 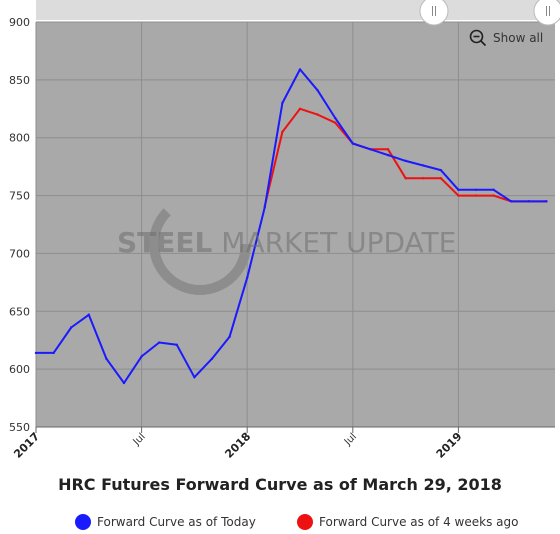 What do you see at coordinates (19, 138) in the screenshot?
I see `y-tick-label: 800` at bounding box center [19, 138].